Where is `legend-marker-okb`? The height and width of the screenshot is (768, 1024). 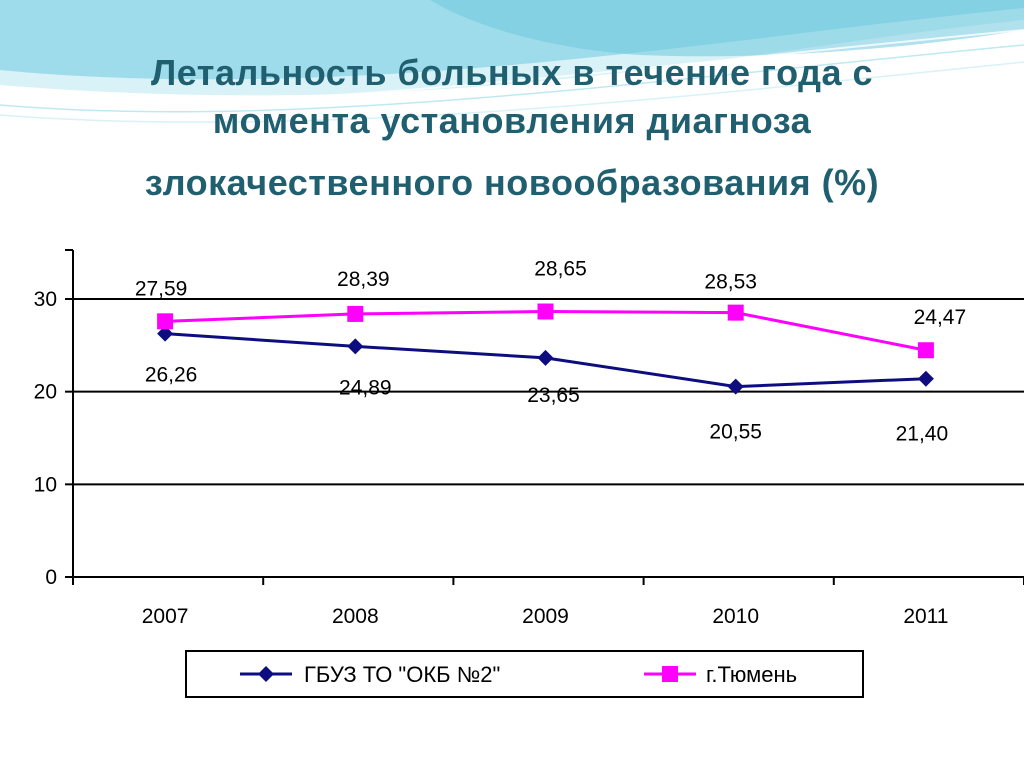
legend-marker-okb is located at coordinates (266, 674).